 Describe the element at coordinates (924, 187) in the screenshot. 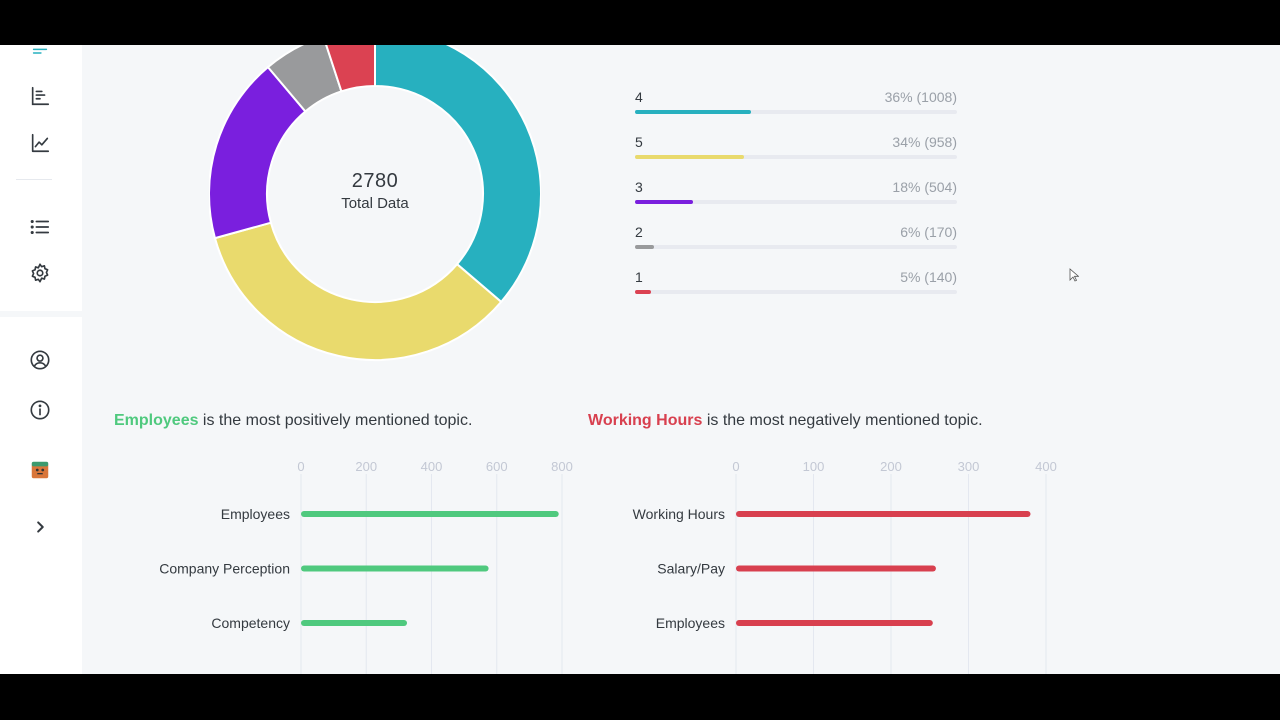

I see `legend-value: 18% (504)` at that location.